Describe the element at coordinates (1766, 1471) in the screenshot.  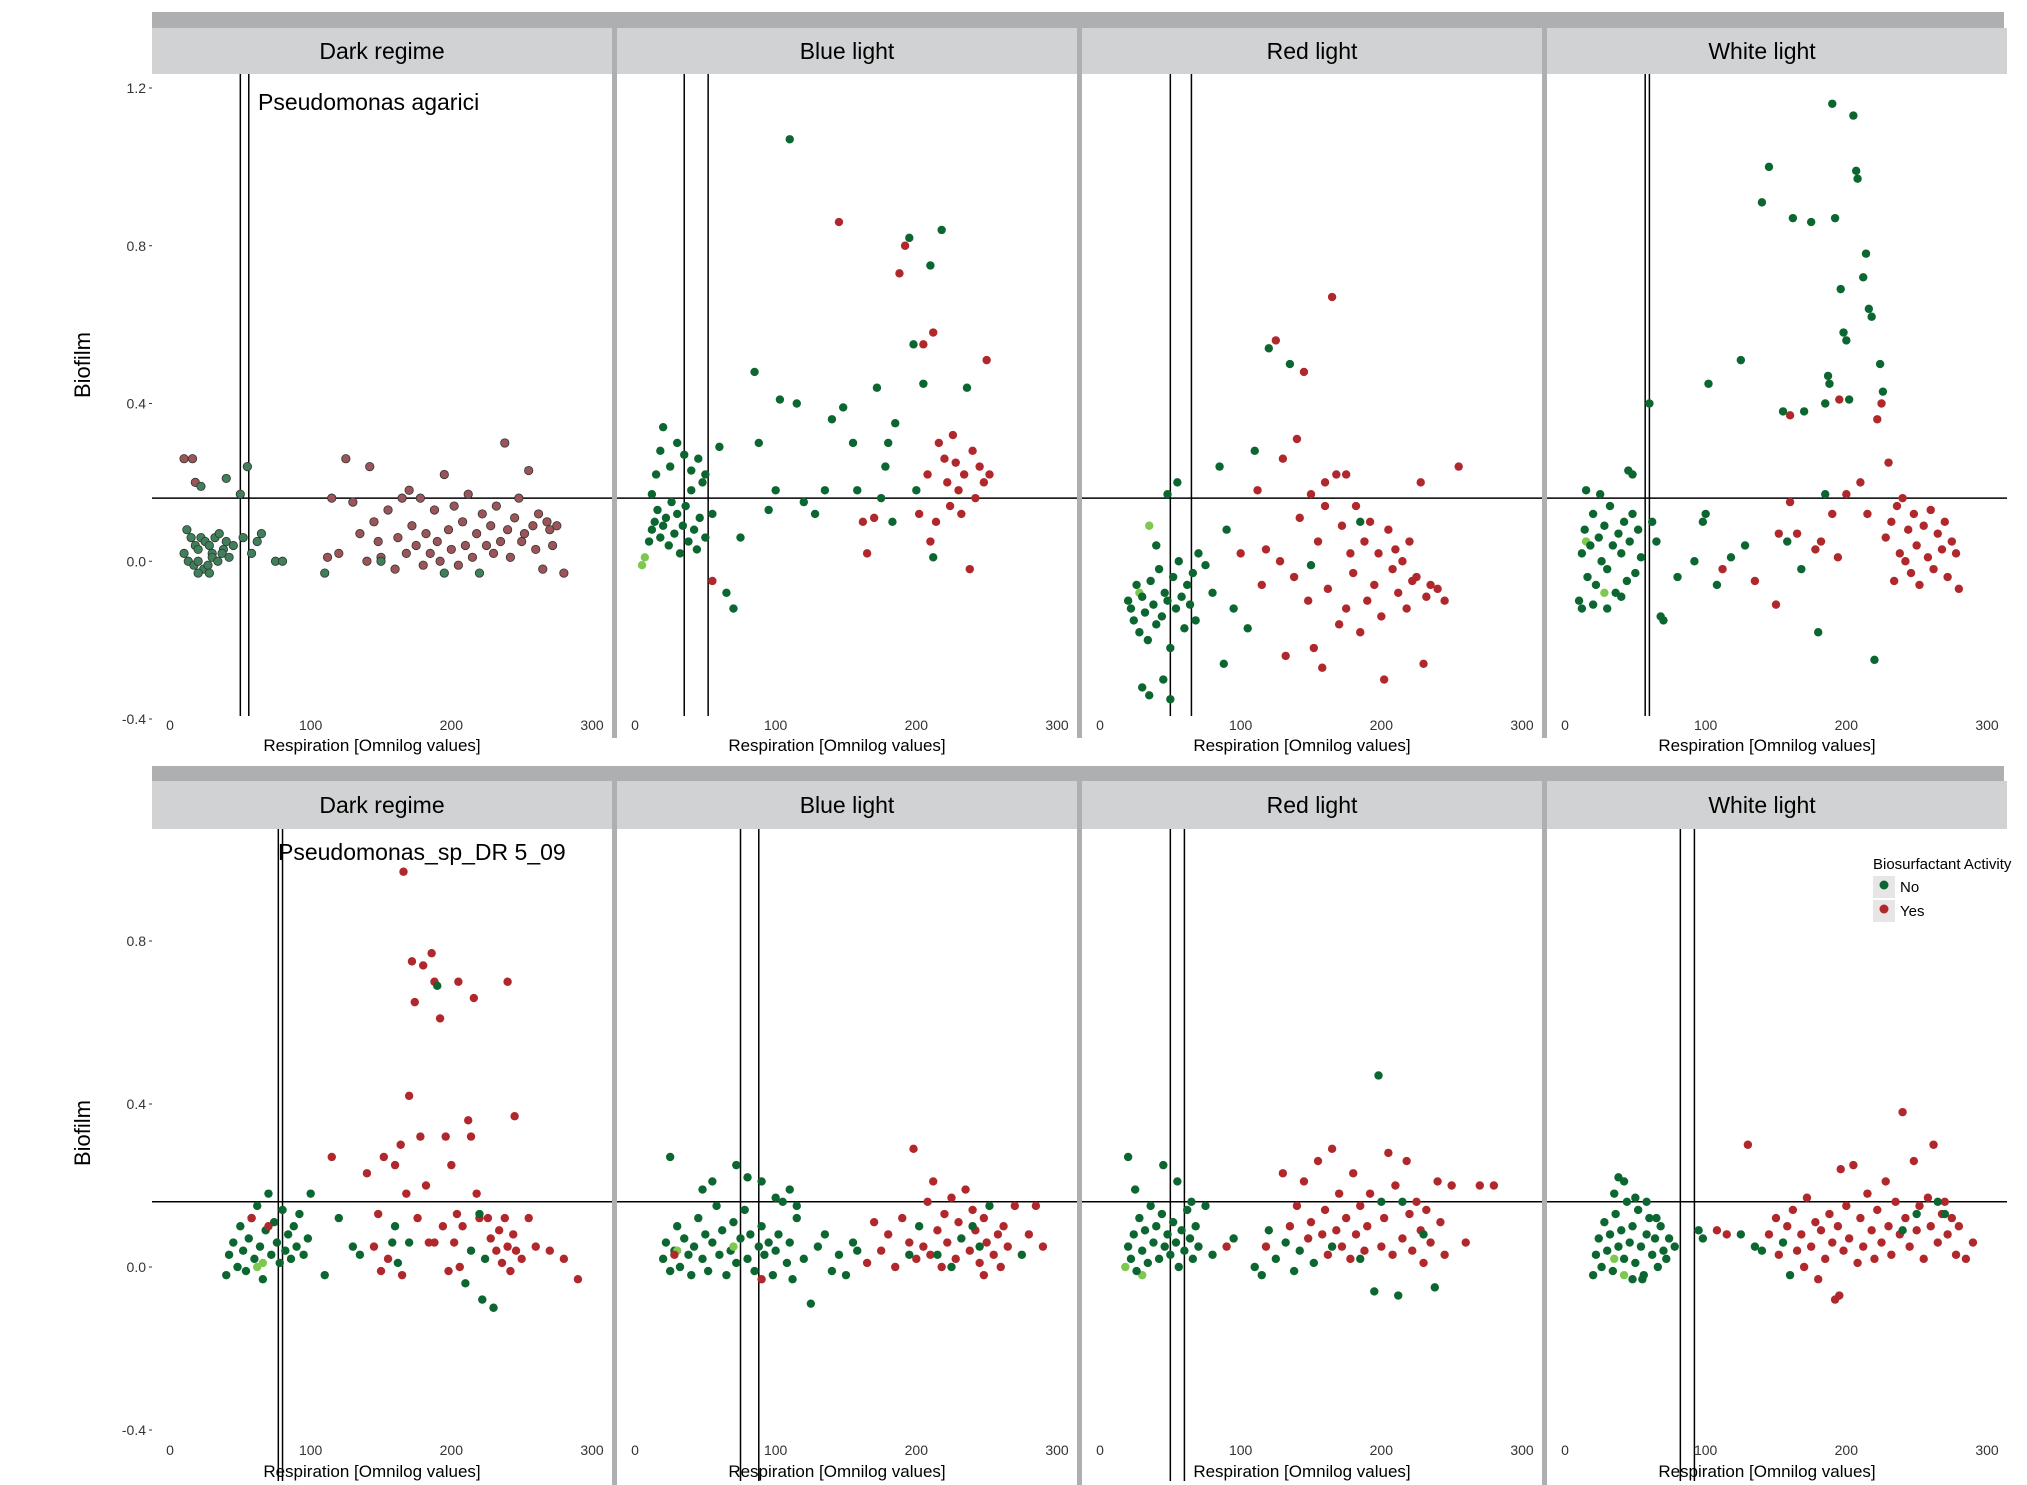
I see `x-axis-label: Respiration [Omnilog values]` at that location.